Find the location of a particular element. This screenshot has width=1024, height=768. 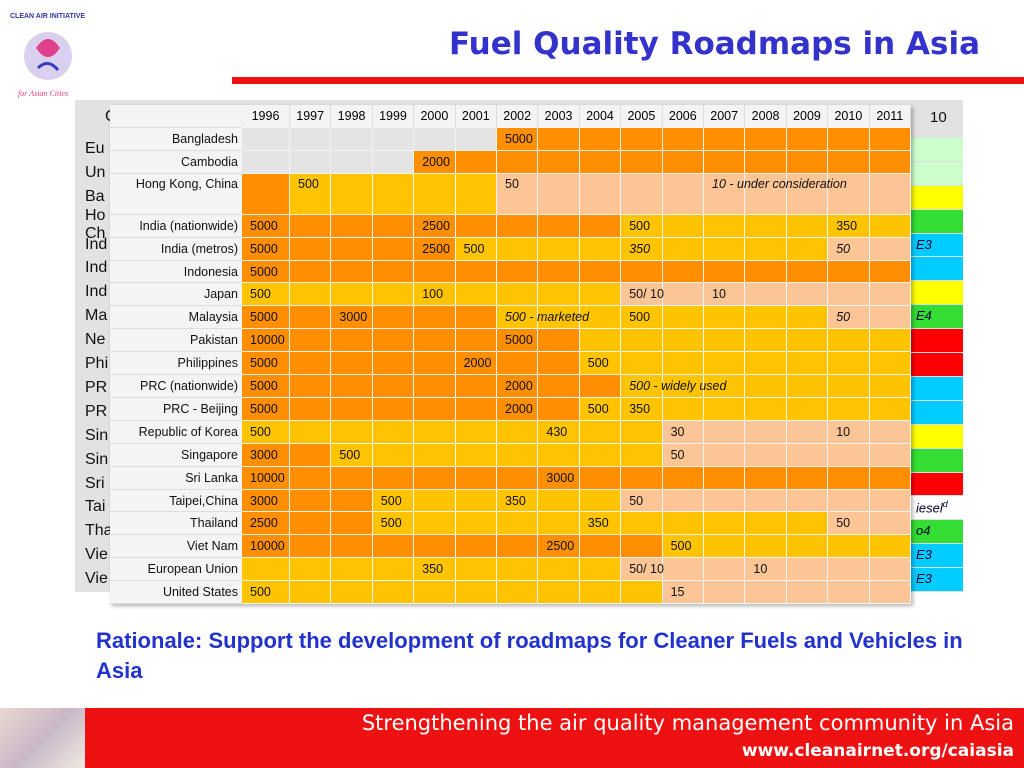

row-label: Japan is located at coordinates (176, 295).